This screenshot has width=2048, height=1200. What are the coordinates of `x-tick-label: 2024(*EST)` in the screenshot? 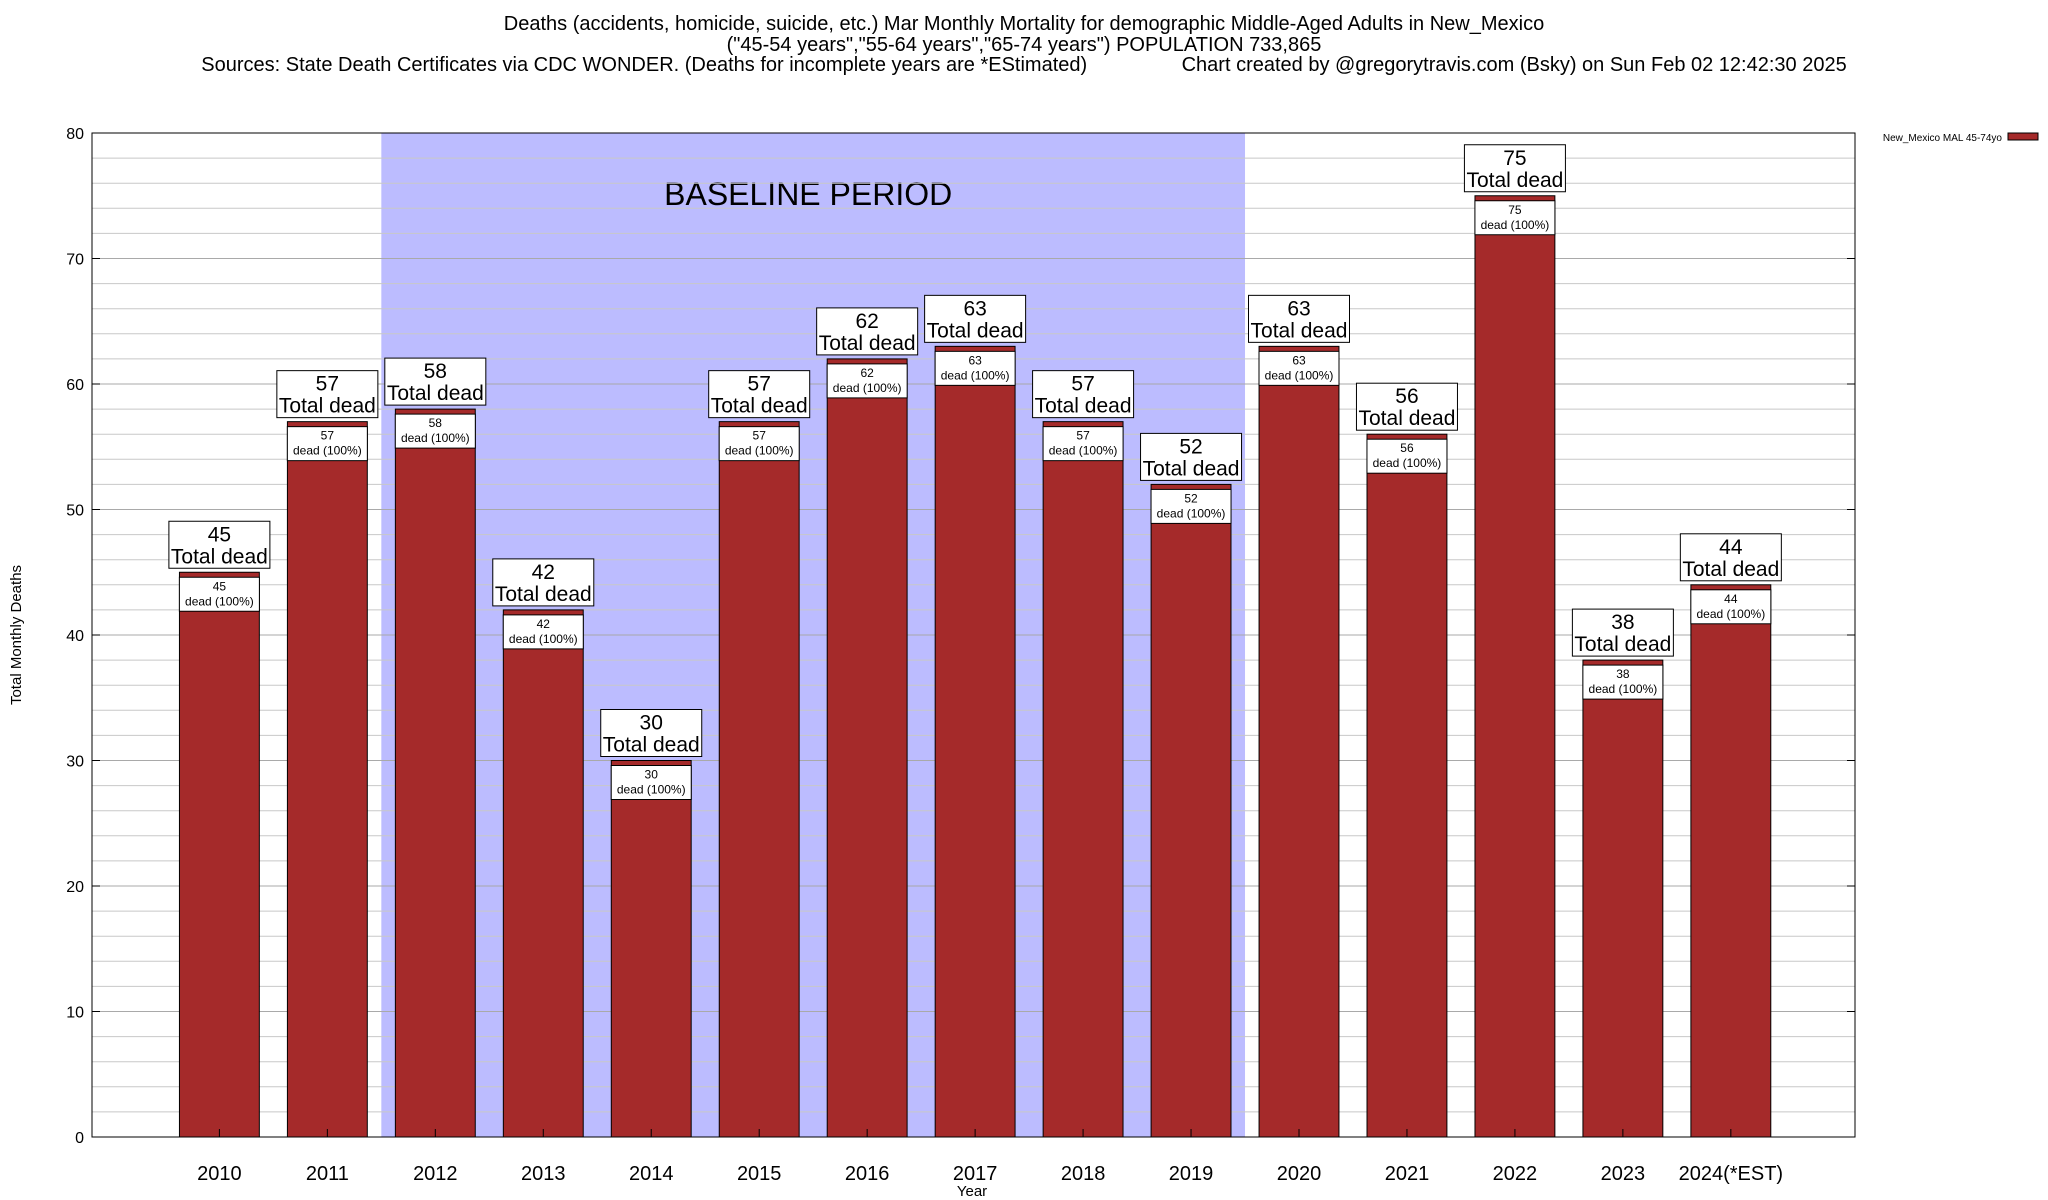 It's located at (1731, 1174).